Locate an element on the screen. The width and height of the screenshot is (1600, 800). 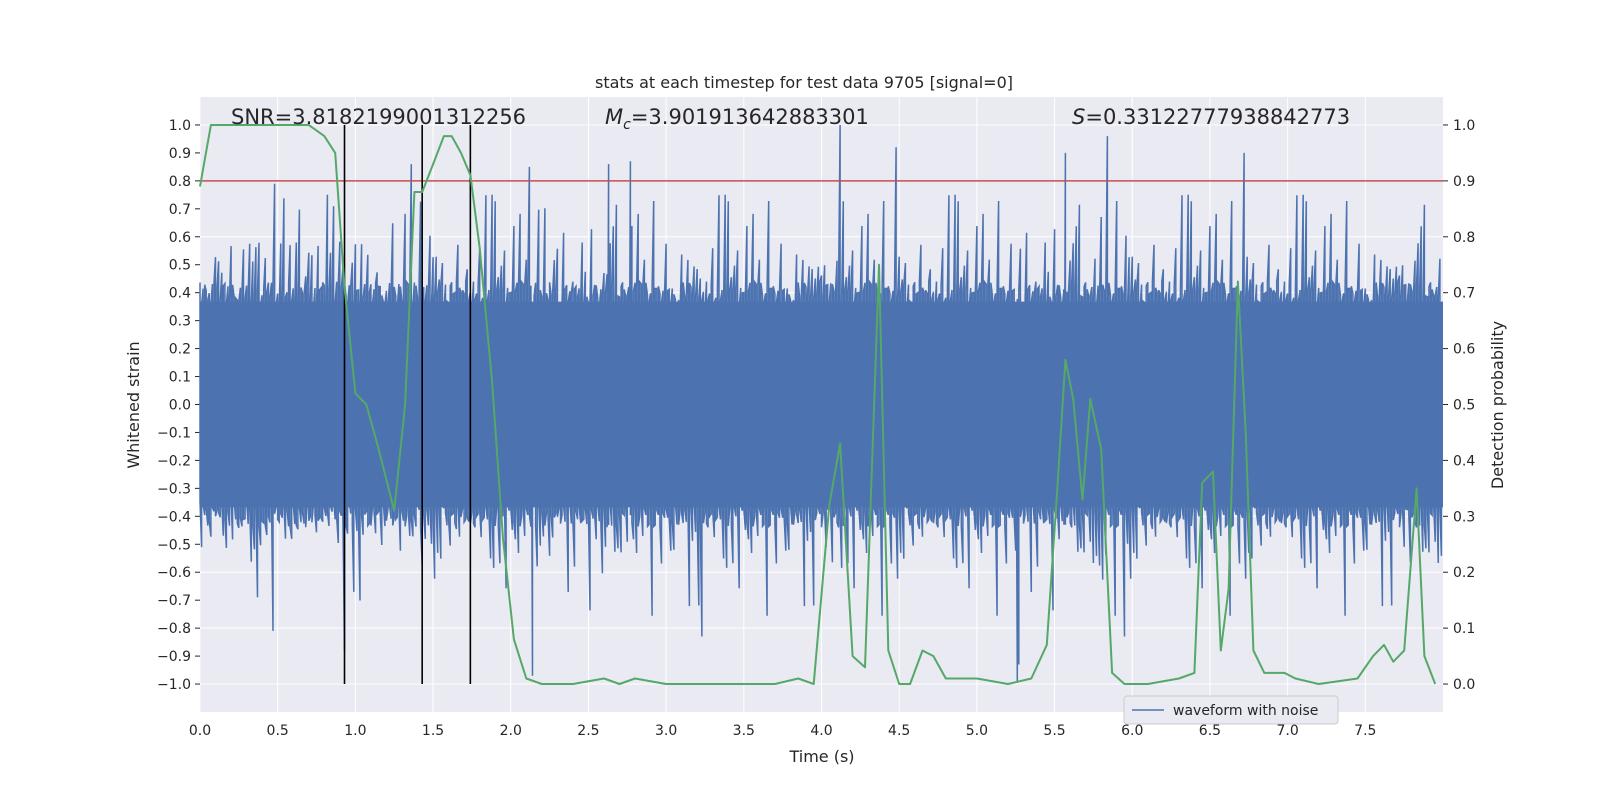
y2-tick-label: 0.8 is located at coordinates (1464, 238).